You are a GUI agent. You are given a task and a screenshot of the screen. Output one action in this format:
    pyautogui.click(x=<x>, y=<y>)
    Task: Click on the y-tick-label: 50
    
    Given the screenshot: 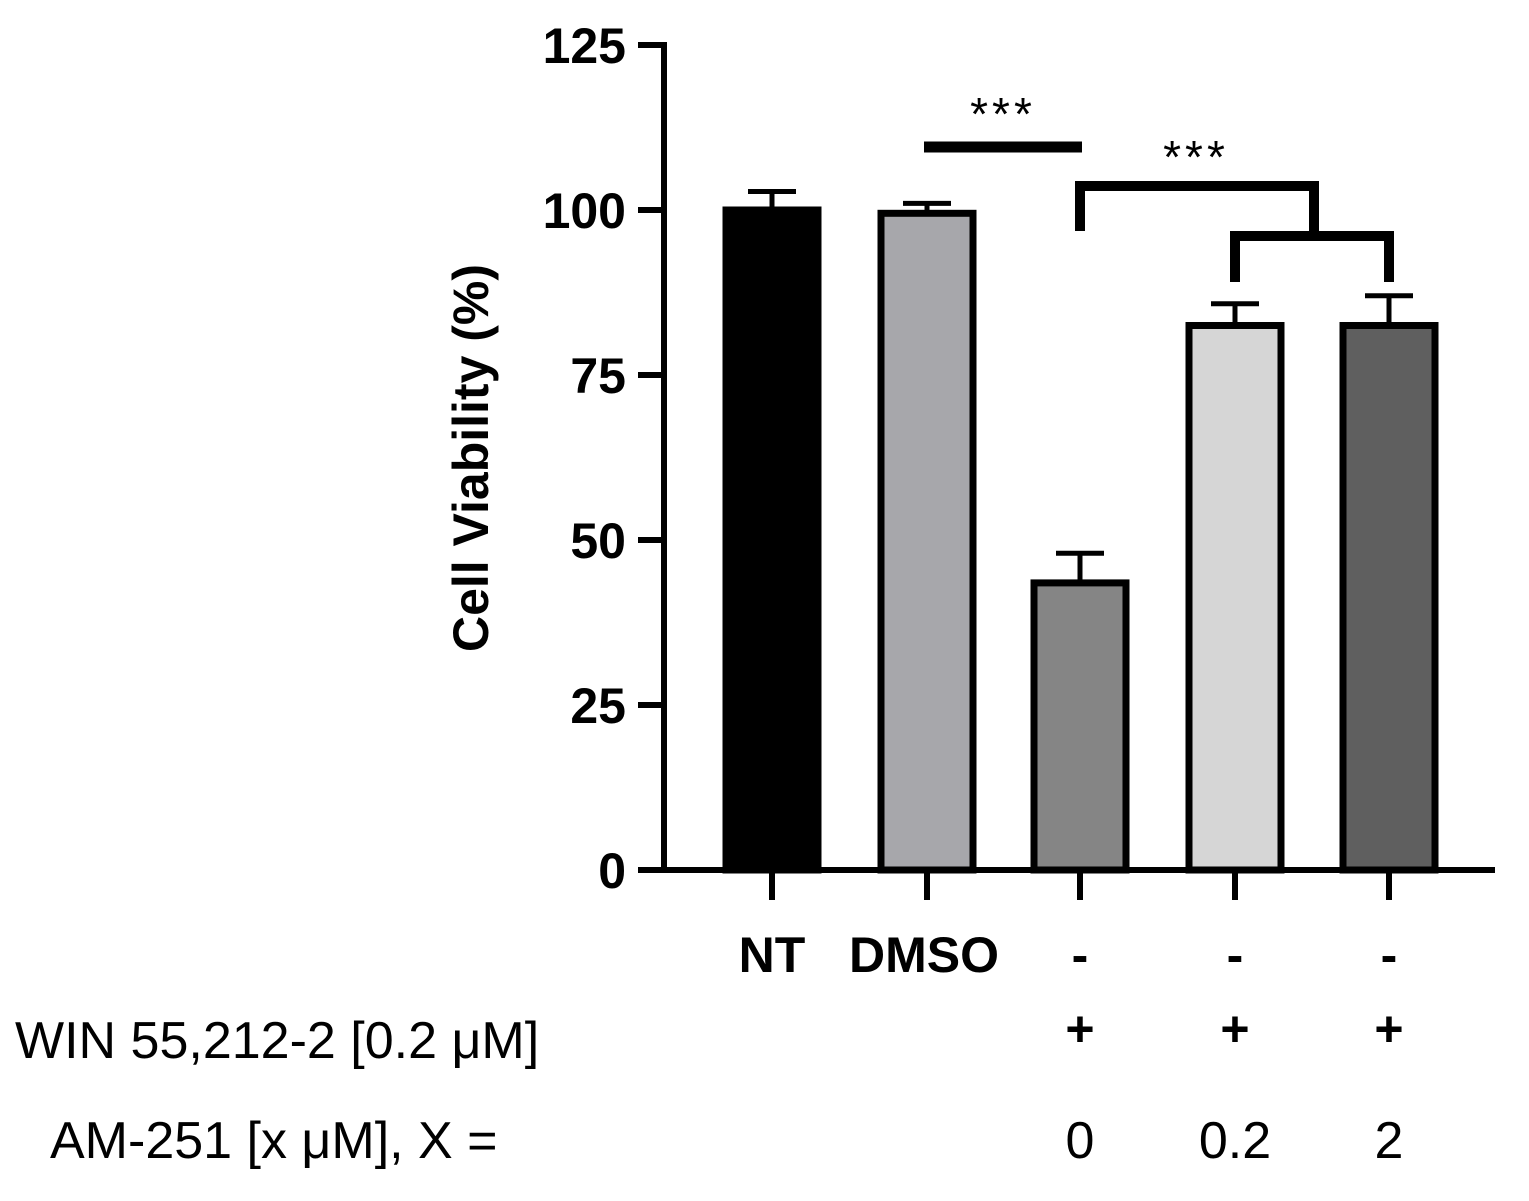 What is the action you would take?
    pyautogui.click(x=598, y=541)
    